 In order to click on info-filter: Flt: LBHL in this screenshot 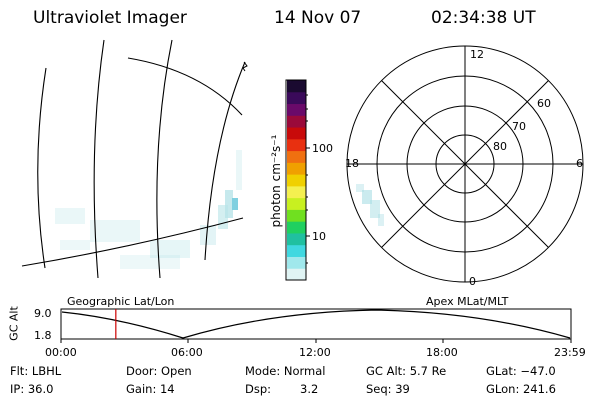, I will do `click(36, 371)`.